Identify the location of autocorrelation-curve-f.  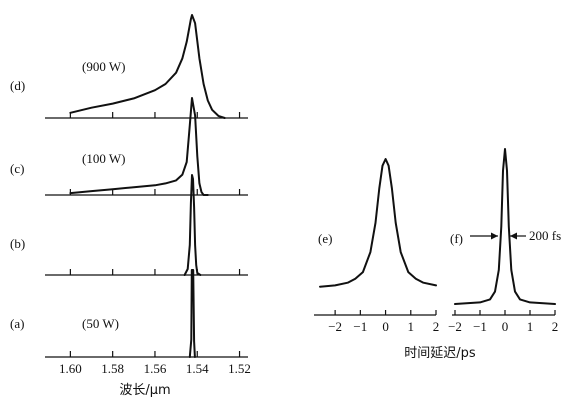
(505, 226).